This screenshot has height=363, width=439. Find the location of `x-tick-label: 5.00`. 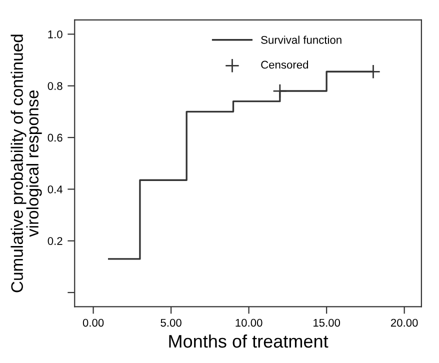

x-tick-label: 5.00 is located at coordinates (171, 322).